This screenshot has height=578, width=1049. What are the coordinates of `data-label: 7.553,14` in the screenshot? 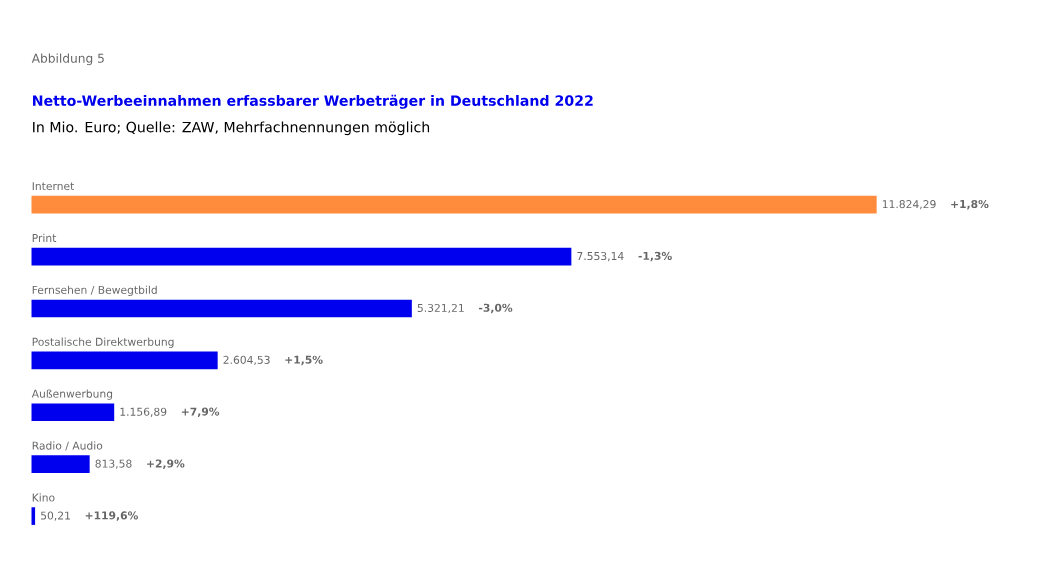 It's located at (600, 257).